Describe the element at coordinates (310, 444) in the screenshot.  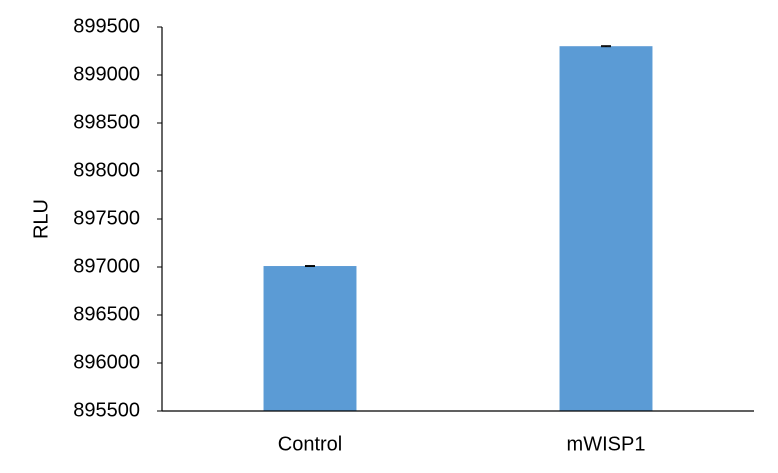
I see `x-tick-label: Control` at that location.